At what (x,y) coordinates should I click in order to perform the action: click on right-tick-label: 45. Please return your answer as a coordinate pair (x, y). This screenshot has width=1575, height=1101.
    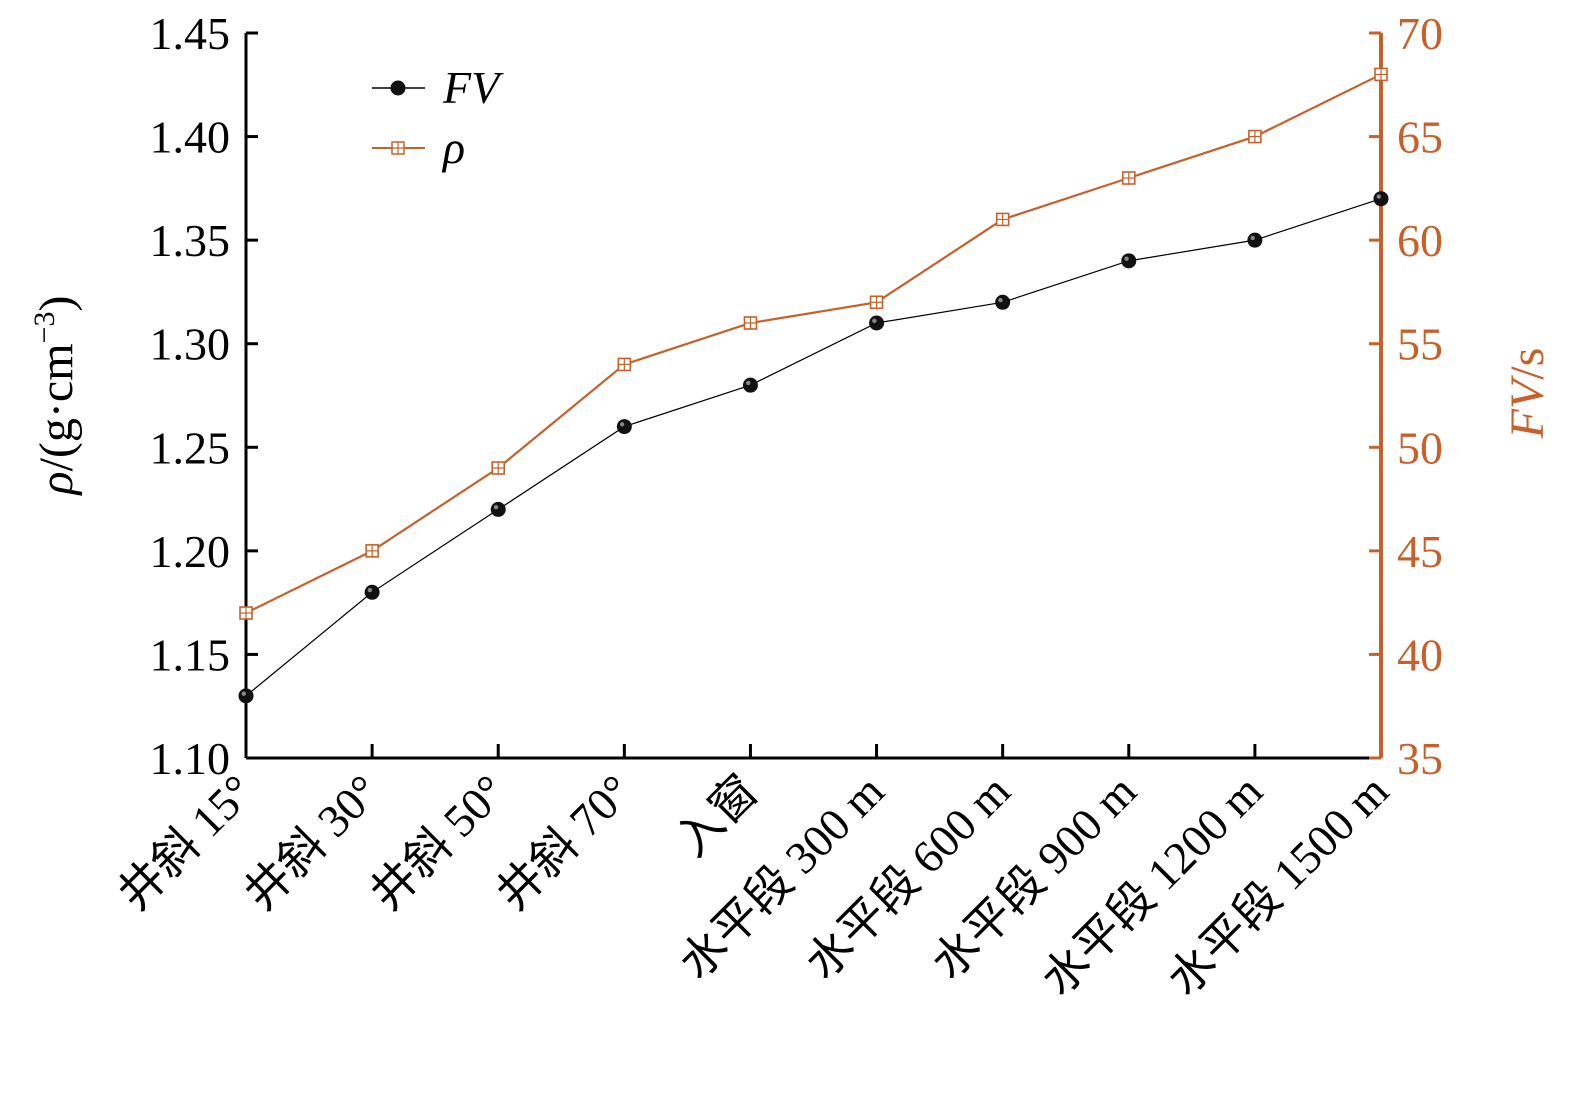
    Looking at the image, I should click on (1420, 551).